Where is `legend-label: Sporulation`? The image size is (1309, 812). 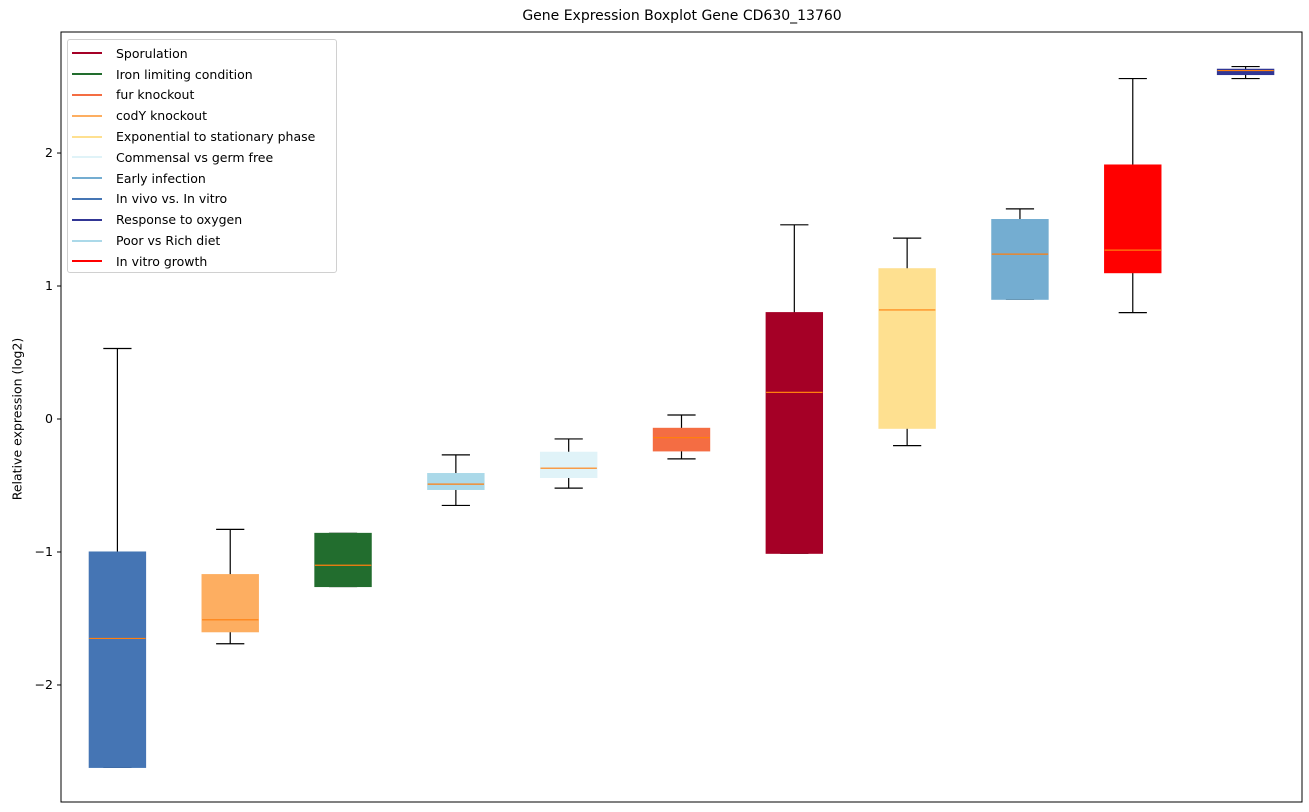 legend-label: Sporulation is located at coordinates (152, 53).